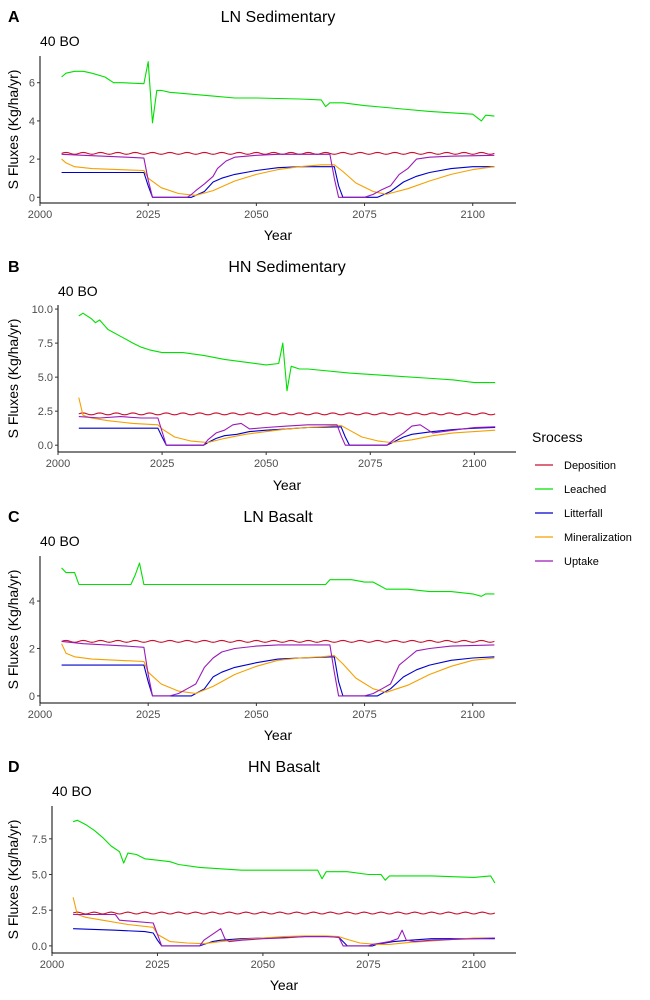 This screenshot has width=650, height=1000. I want to click on legend-item-uptake: Uptake, so click(567, 562).